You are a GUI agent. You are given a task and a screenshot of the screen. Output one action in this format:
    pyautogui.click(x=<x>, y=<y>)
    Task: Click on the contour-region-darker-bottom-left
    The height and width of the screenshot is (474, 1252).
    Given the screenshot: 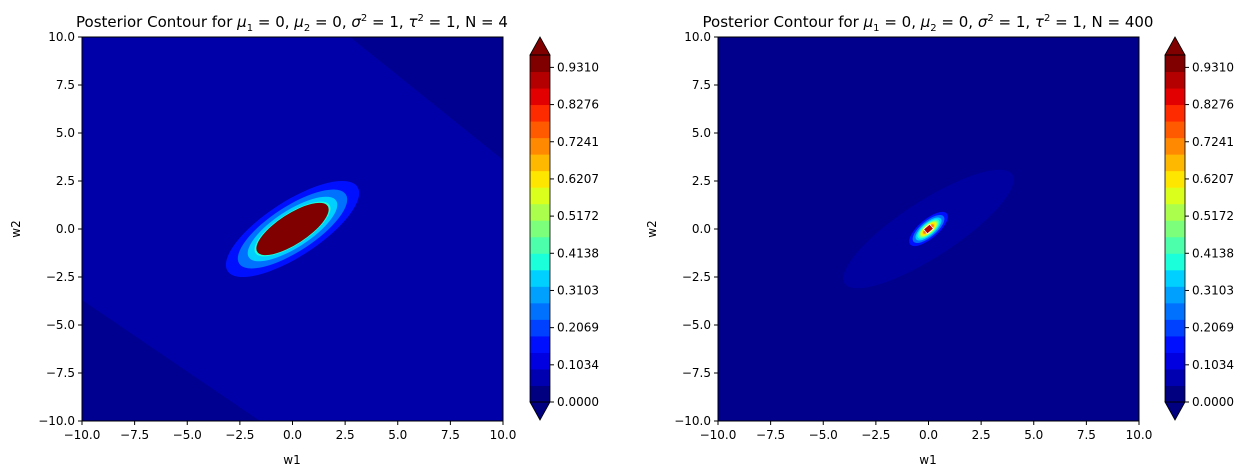 What is the action you would take?
    pyautogui.click(x=171, y=360)
    